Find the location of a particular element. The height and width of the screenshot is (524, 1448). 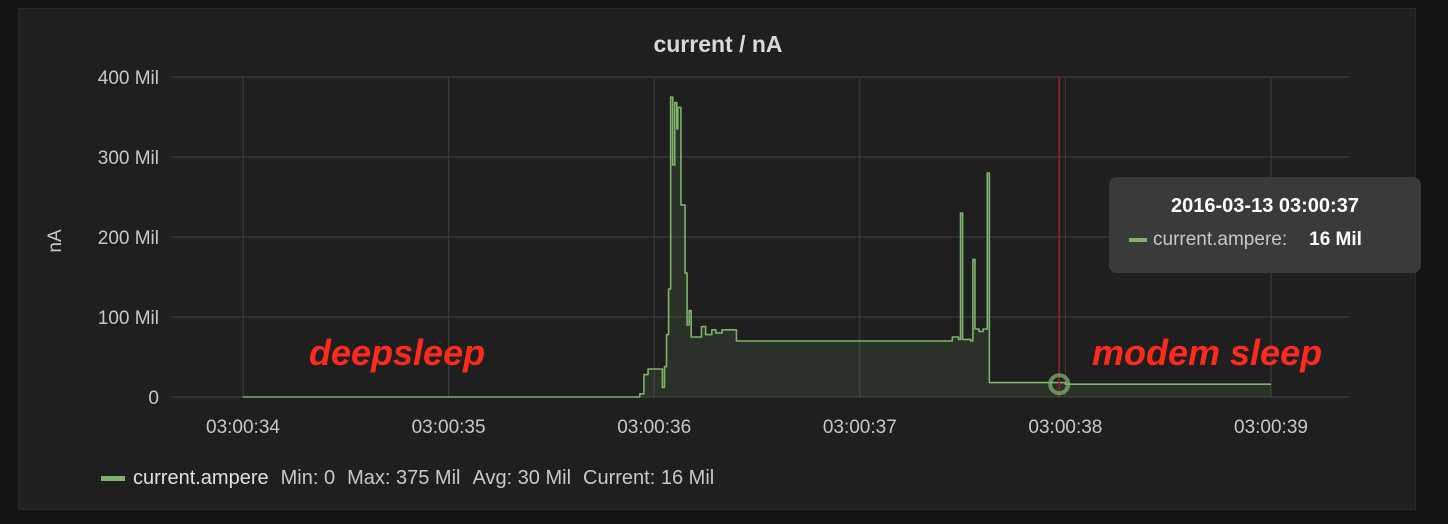

legend-series-swatch is located at coordinates (113, 478).